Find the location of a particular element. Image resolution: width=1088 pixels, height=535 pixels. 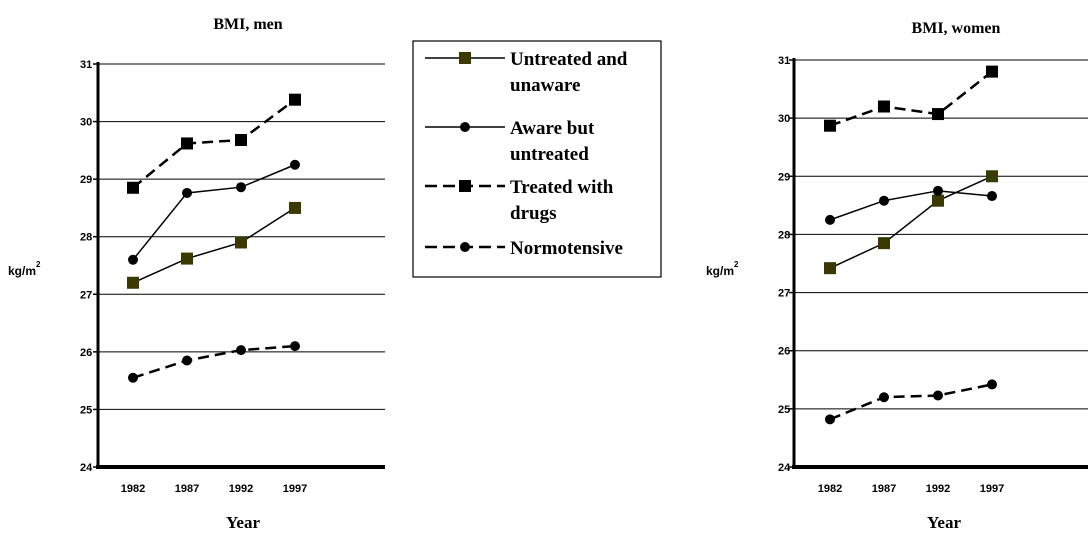

legend-label: Normotensive is located at coordinates (566, 248).